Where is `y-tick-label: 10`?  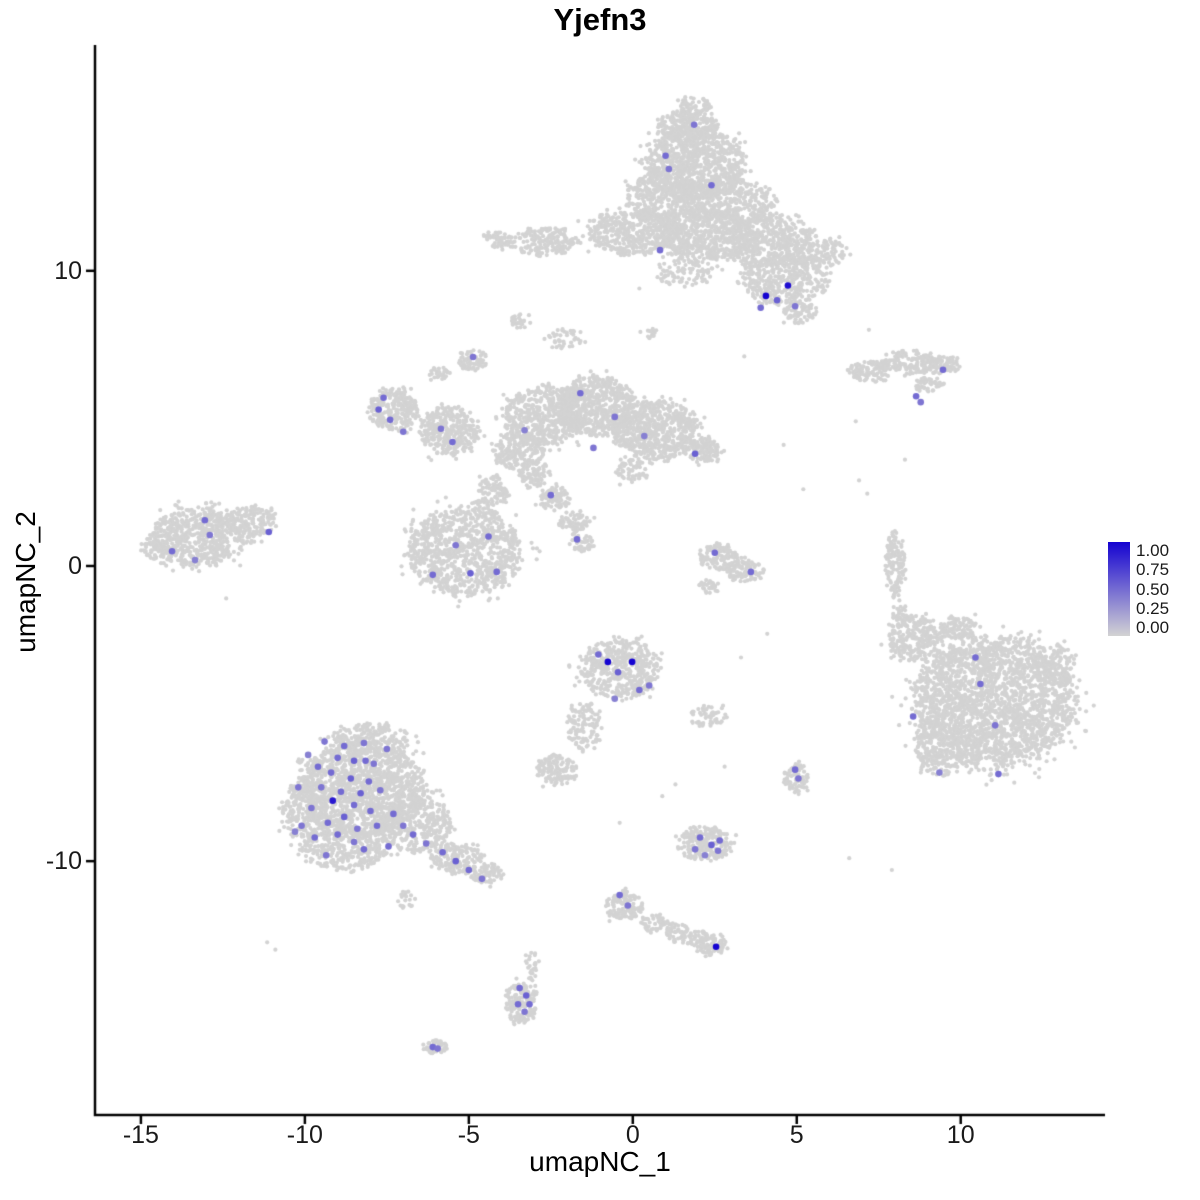
y-tick-label: 10 is located at coordinates (68, 270).